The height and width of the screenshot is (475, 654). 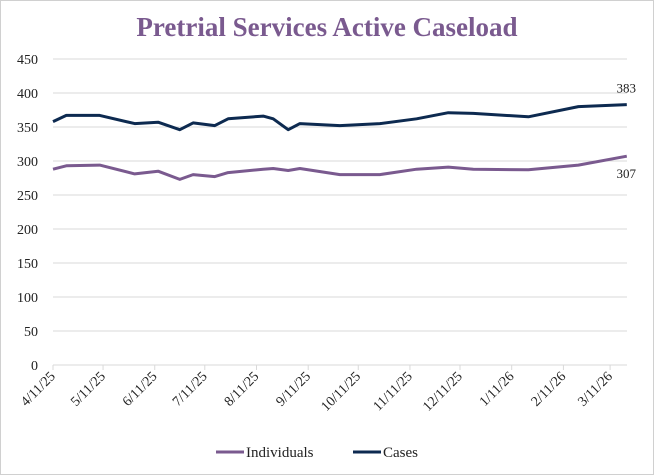 What do you see at coordinates (326, 27) in the screenshot?
I see `chart-title: Pretrial Services Active Caseload` at bounding box center [326, 27].